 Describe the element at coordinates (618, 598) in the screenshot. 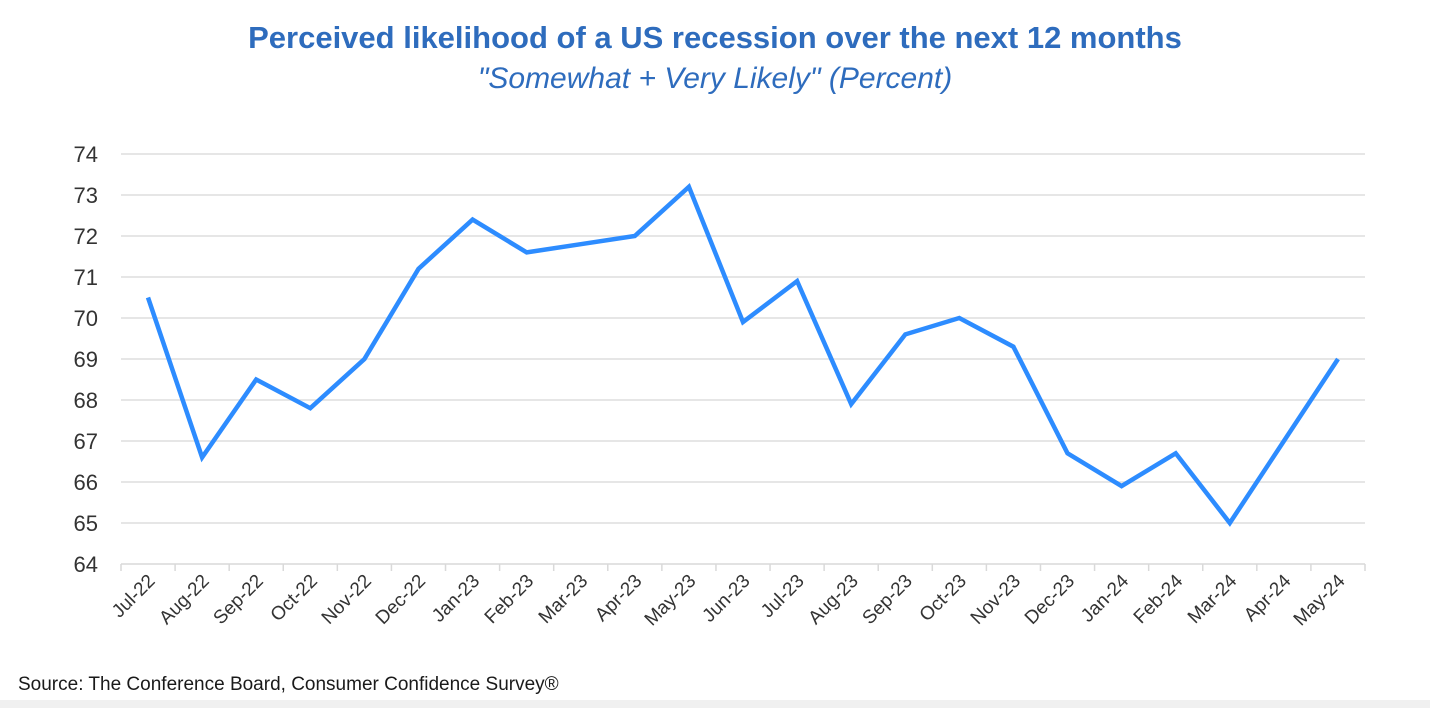

I see `x-tick-label: Apr-23` at that location.